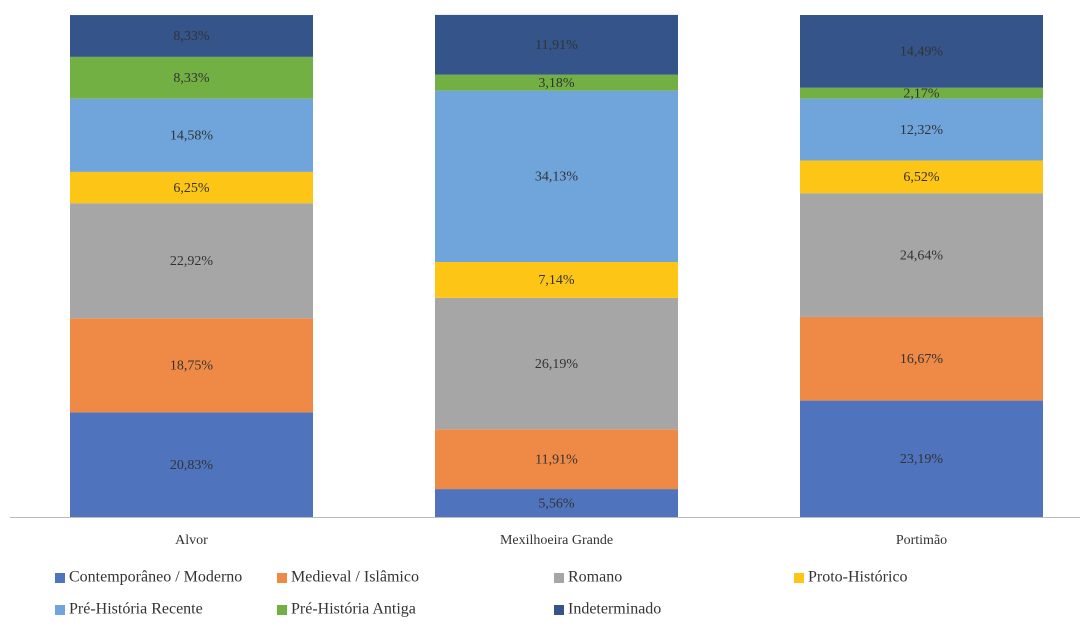 This screenshot has height=626, width=1088. I want to click on legend-label: Proto-Histórico, so click(858, 577).